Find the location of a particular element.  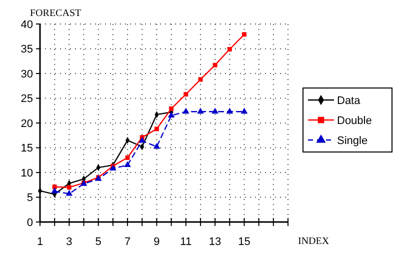

x-tick-label: 11 is located at coordinates (186, 242).